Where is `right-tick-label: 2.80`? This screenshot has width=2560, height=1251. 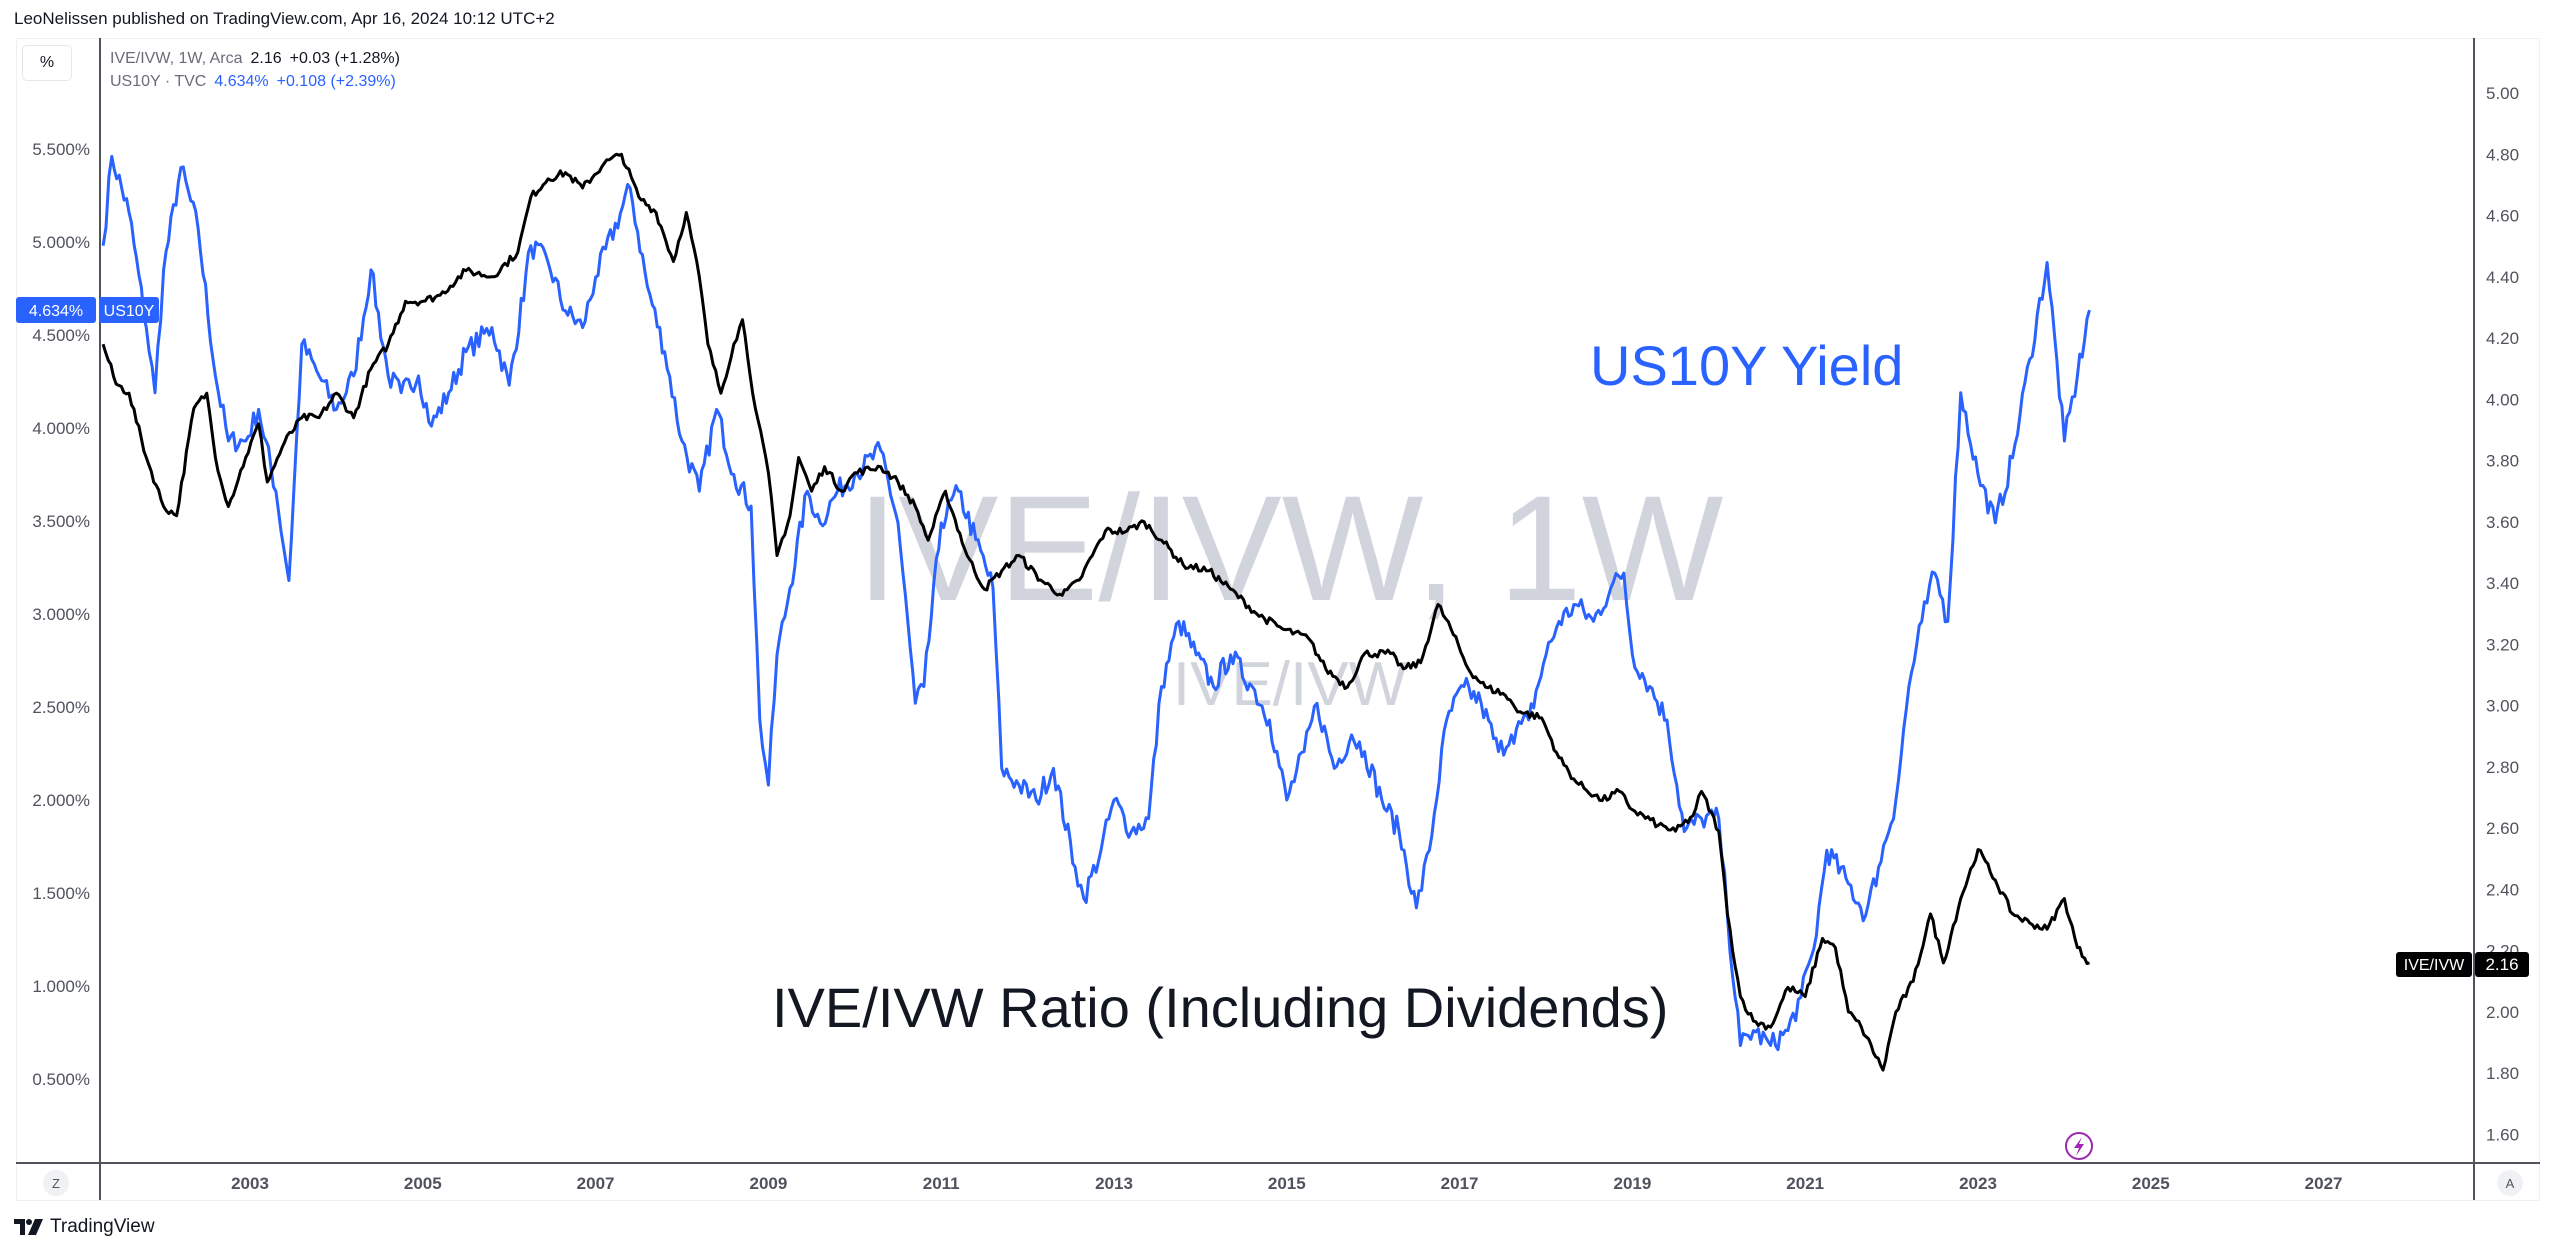 right-tick-label: 2.80 is located at coordinates (2502, 767).